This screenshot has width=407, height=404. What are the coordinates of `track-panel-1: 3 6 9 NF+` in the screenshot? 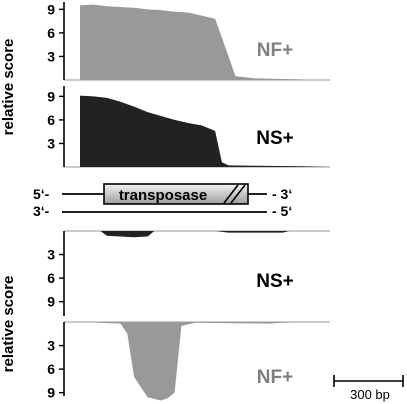 It's located at (188, 41).